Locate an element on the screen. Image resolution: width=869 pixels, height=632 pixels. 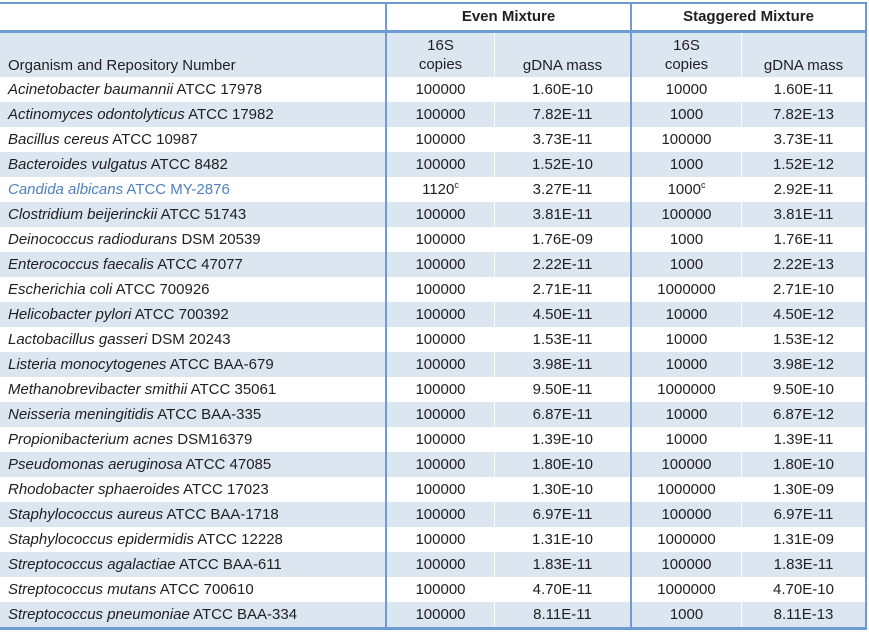
staggered-gdna-mass-cell: 1.53E-12 is located at coordinates (804, 339).